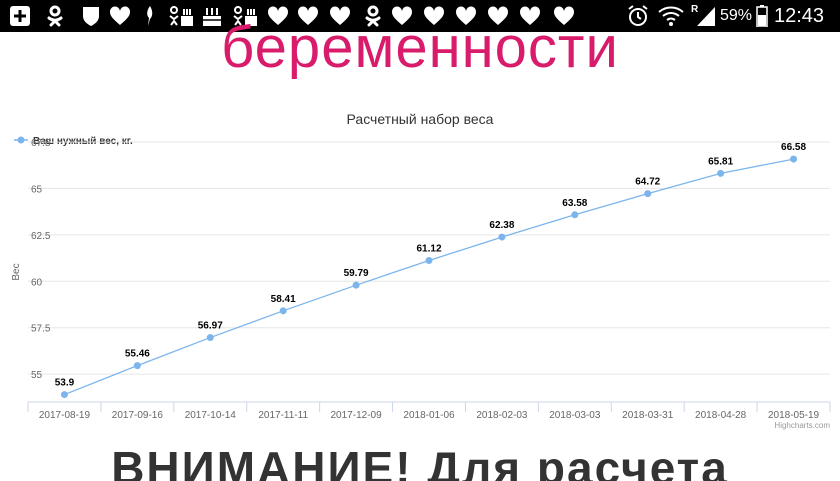  What do you see at coordinates (736, 15) in the screenshot?
I see `battery-percent: 59%` at bounding box center [736, 15].